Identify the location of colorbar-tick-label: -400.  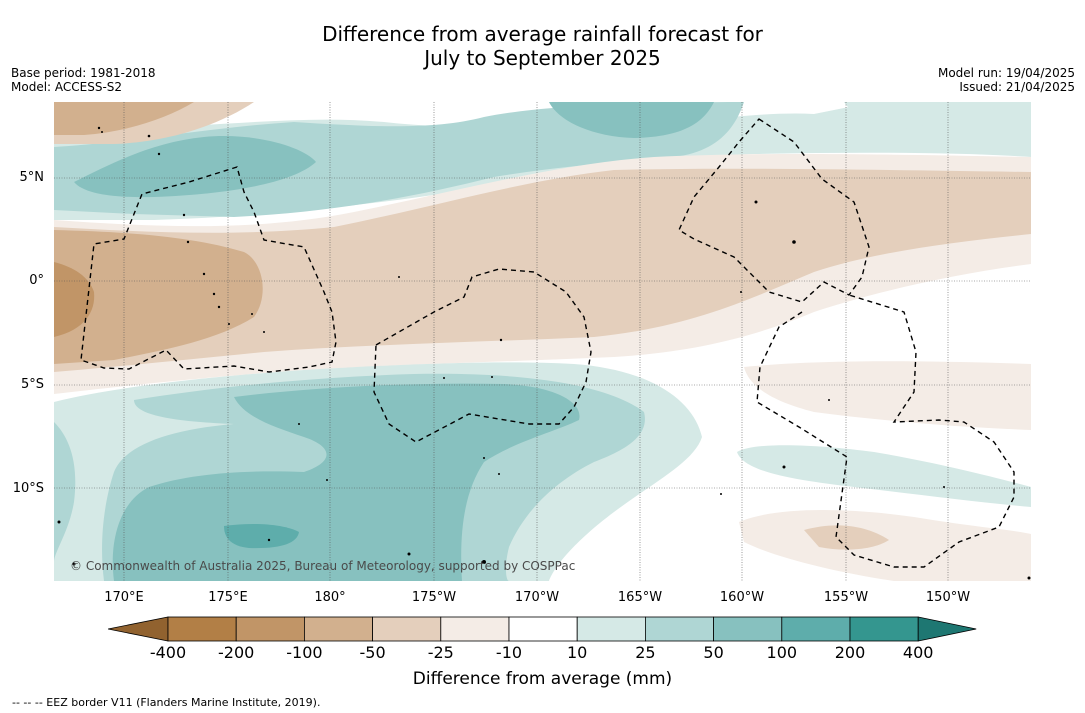
(168, 652).